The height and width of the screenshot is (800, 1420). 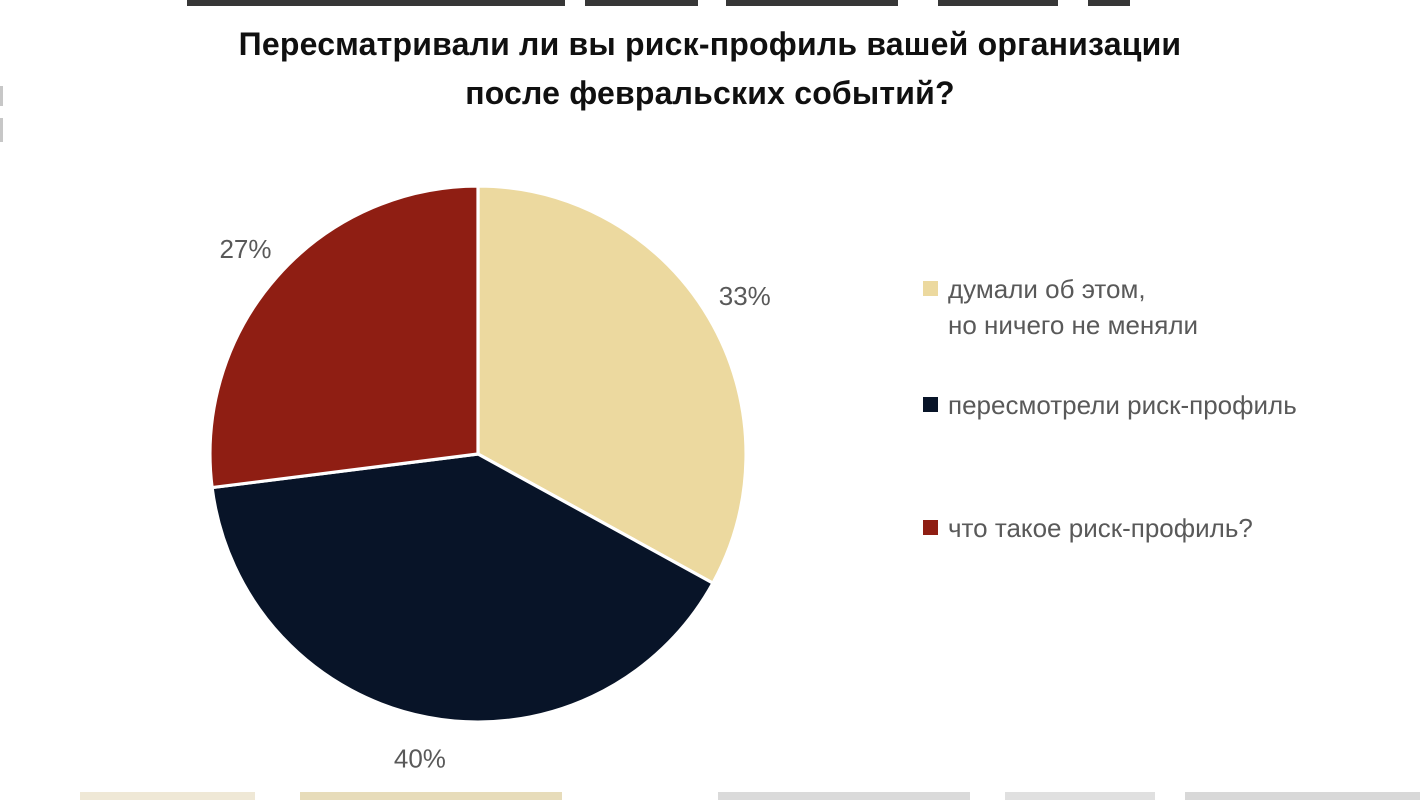 I want to click on pie-slice-thought-about-it, so click(x=612, y=384).